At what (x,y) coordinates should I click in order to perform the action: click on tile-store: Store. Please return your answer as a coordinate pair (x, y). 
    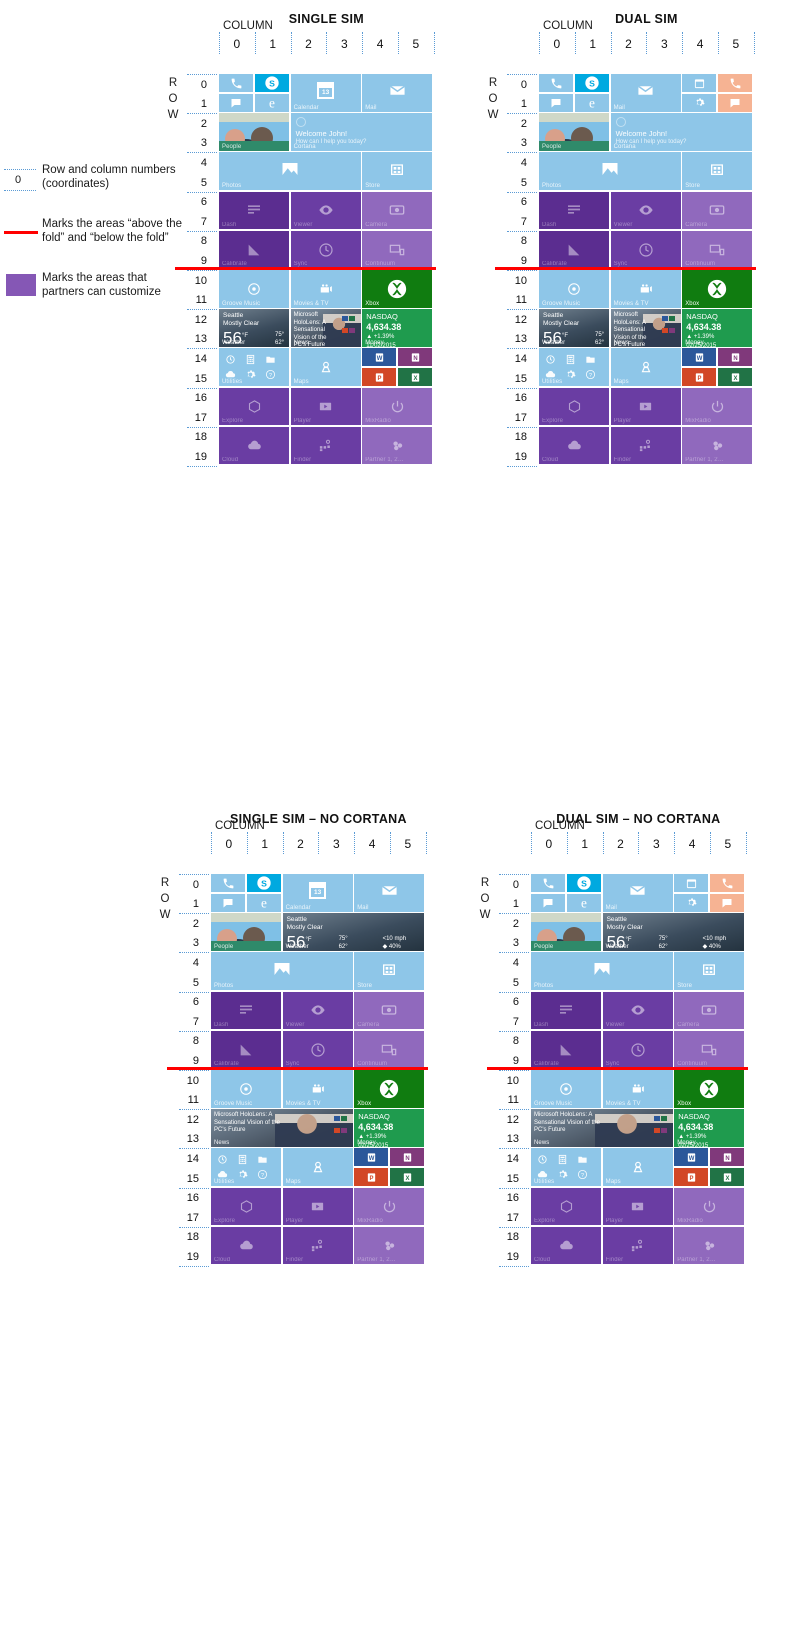
    Looking at the image, I should click on (717, 171).